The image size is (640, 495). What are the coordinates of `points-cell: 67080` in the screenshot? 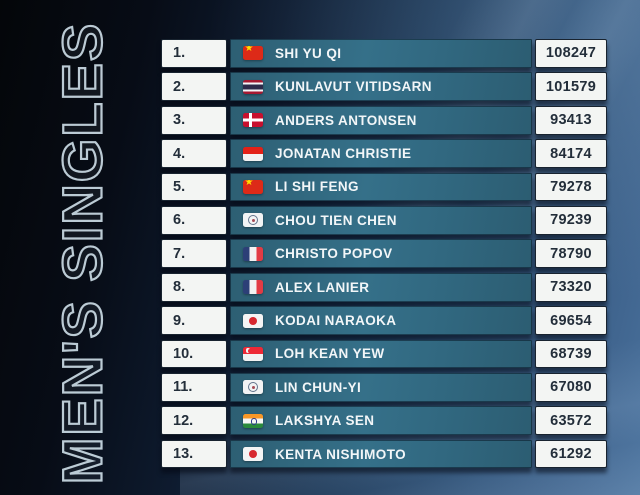 It's located at (571, 387).